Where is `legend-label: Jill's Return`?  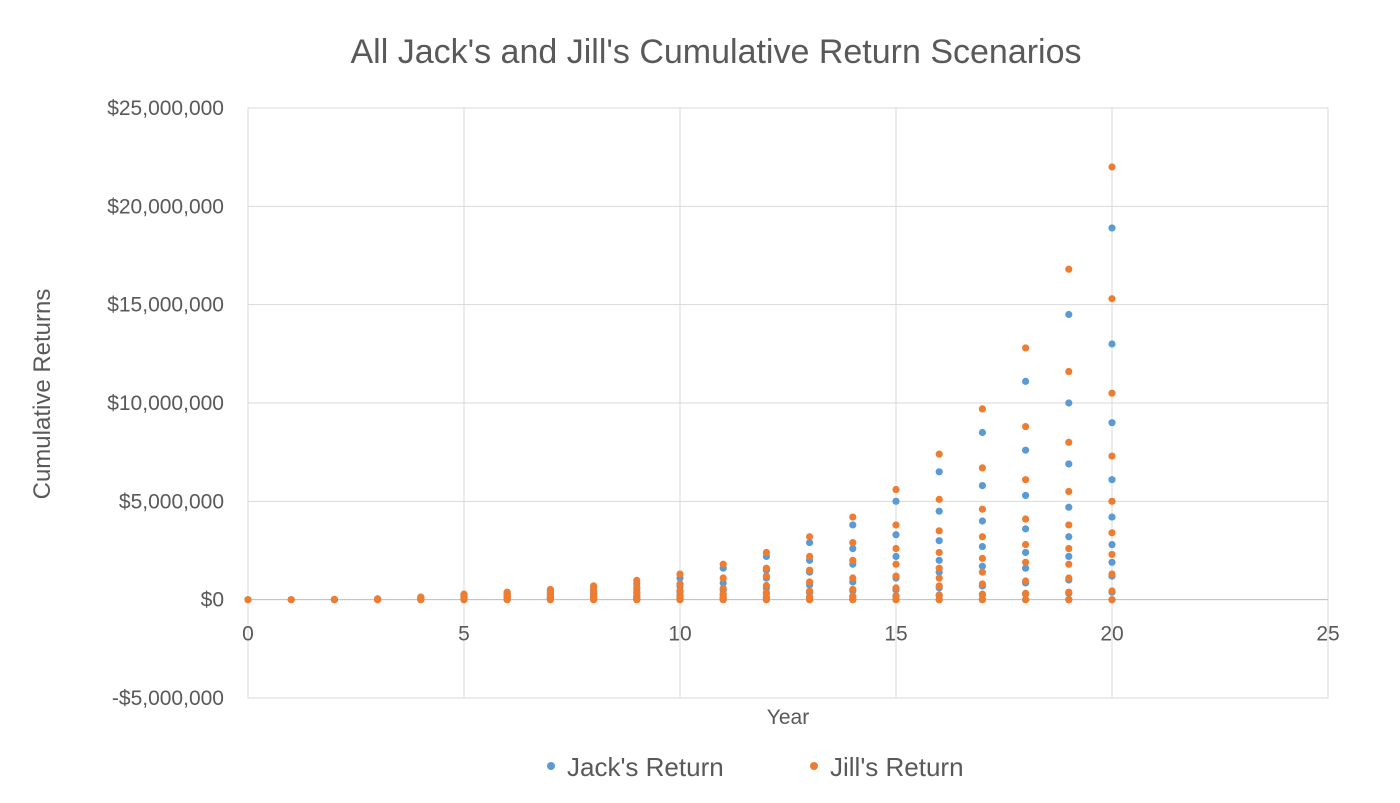
legend-label: Jill's Return is located at coordinates (897, 767).